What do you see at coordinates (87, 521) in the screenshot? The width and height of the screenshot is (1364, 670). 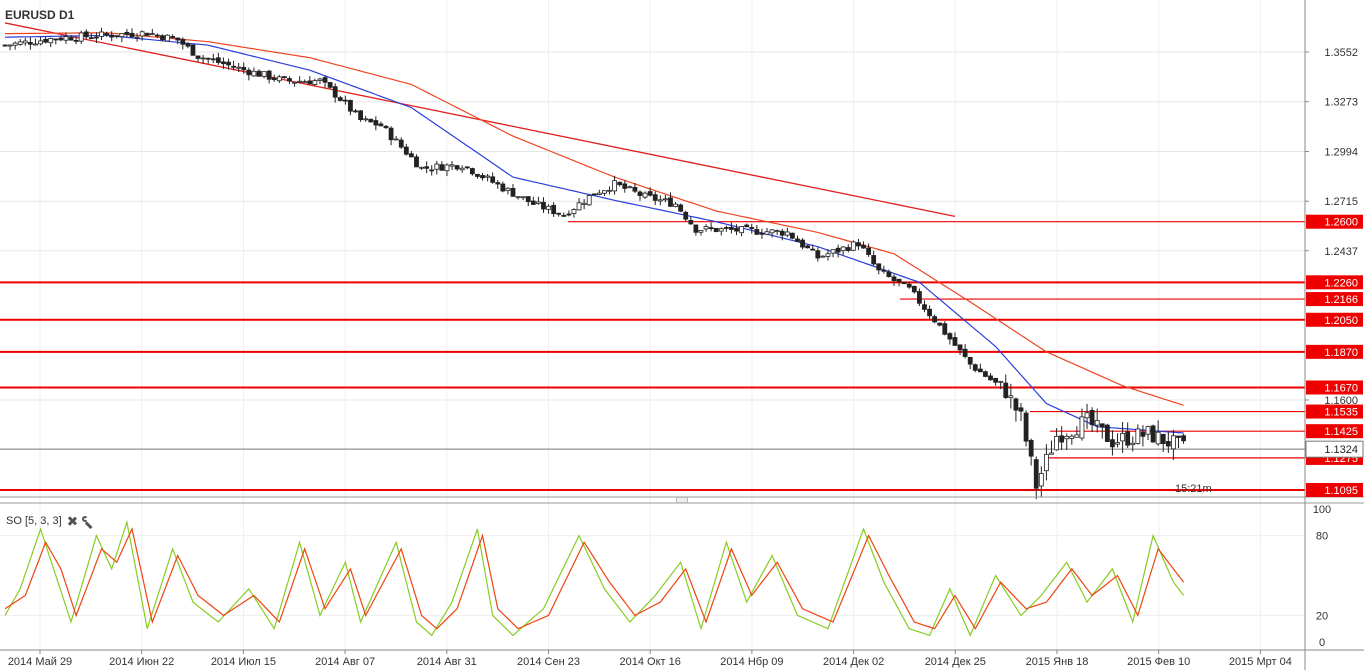 I see `wrench-icon` at bounding box center [87, 521].